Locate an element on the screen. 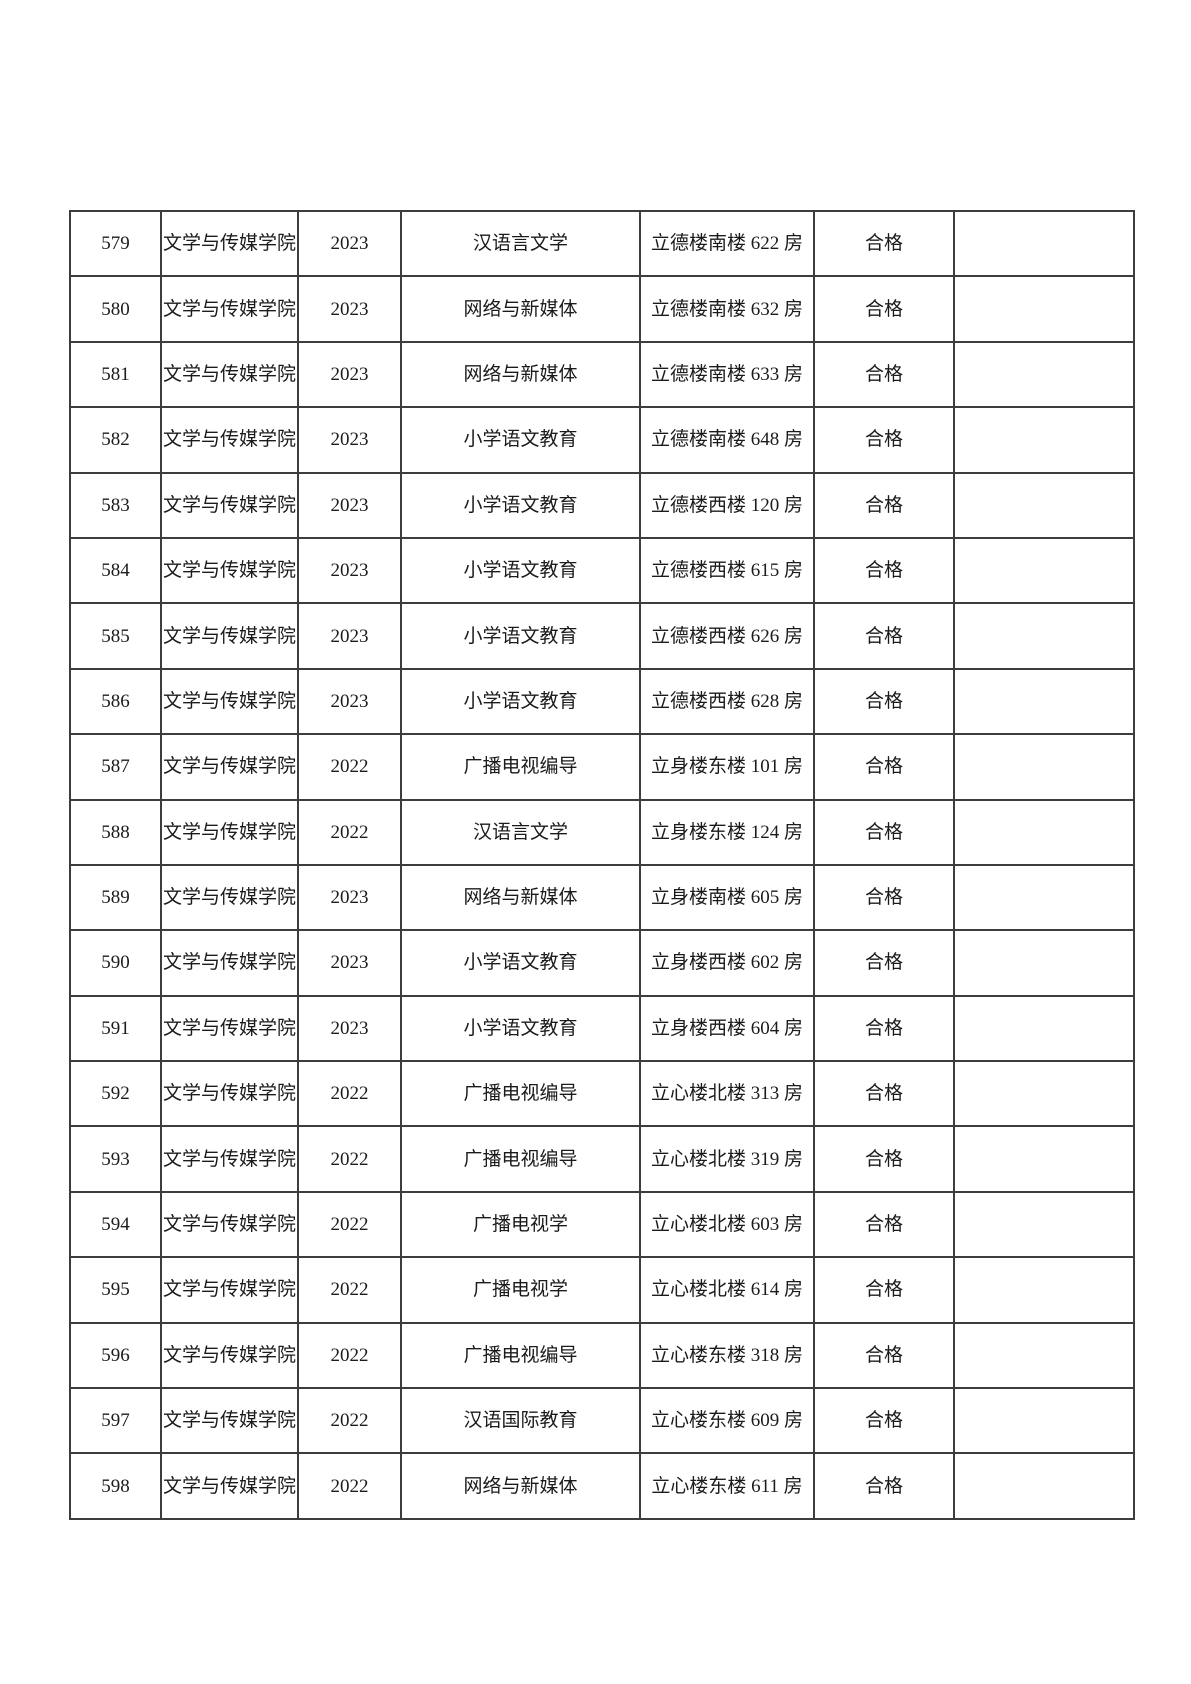 Image resolution: width=1191 pixels, height=1684 pixels. cell-no: 591 is located at coordinates (115, 1028).